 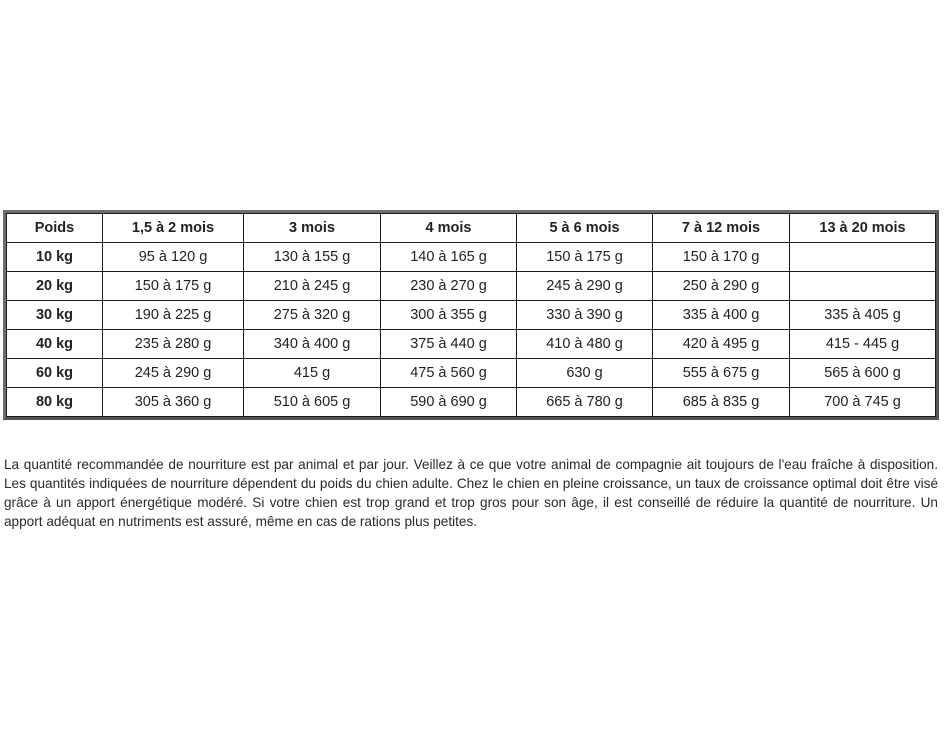 I want to click on ration-cell: 700 à 745 g, so click(x=862, y=402).